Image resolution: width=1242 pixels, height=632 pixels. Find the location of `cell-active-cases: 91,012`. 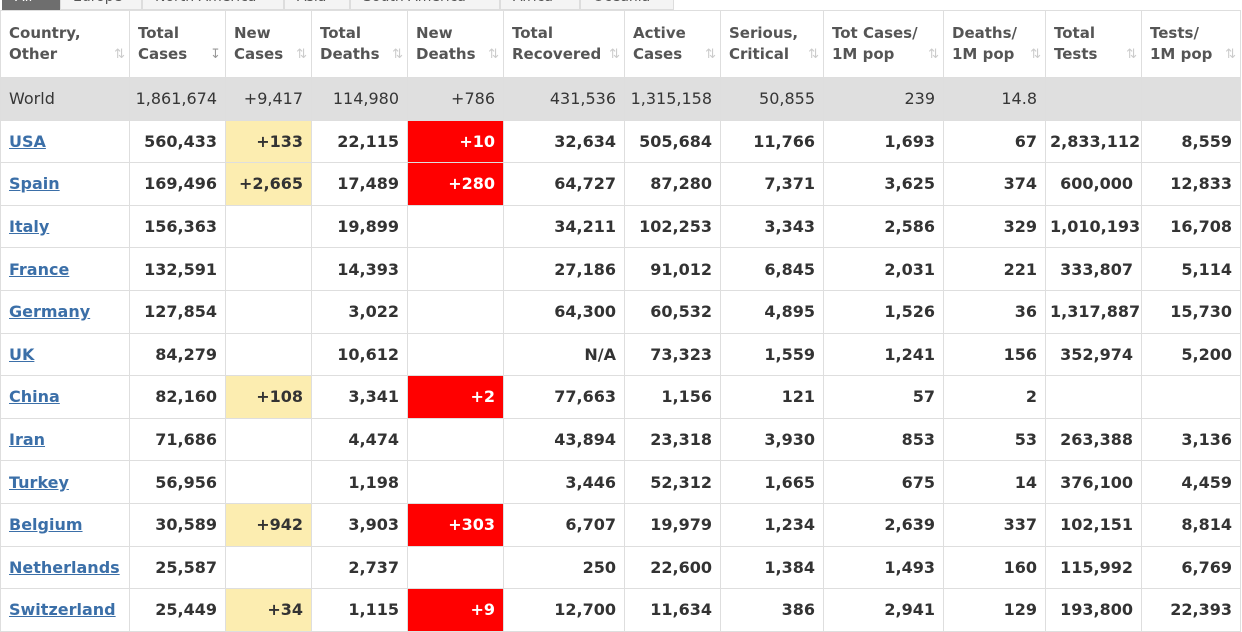

cell-active-cases: 91,012 is located at coordinates (672, 269).